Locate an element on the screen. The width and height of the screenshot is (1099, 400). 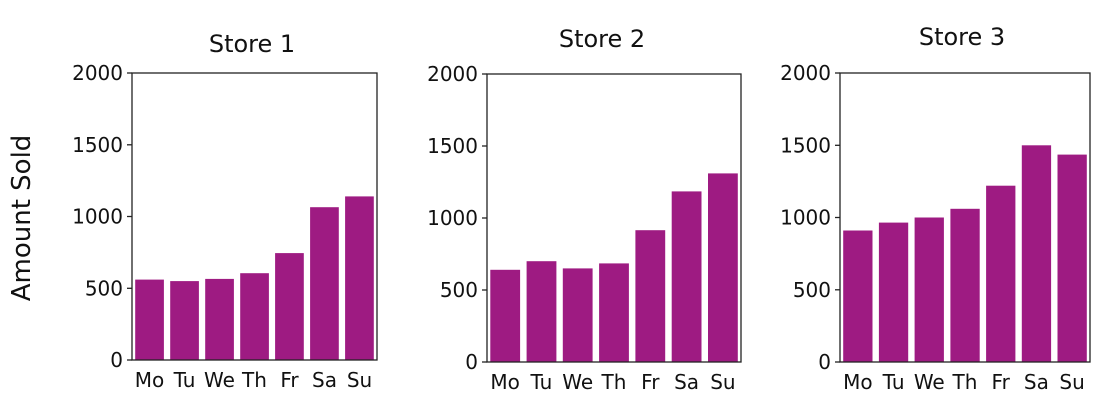
chart-title: Store 2 is located at coordinates (602, 39).